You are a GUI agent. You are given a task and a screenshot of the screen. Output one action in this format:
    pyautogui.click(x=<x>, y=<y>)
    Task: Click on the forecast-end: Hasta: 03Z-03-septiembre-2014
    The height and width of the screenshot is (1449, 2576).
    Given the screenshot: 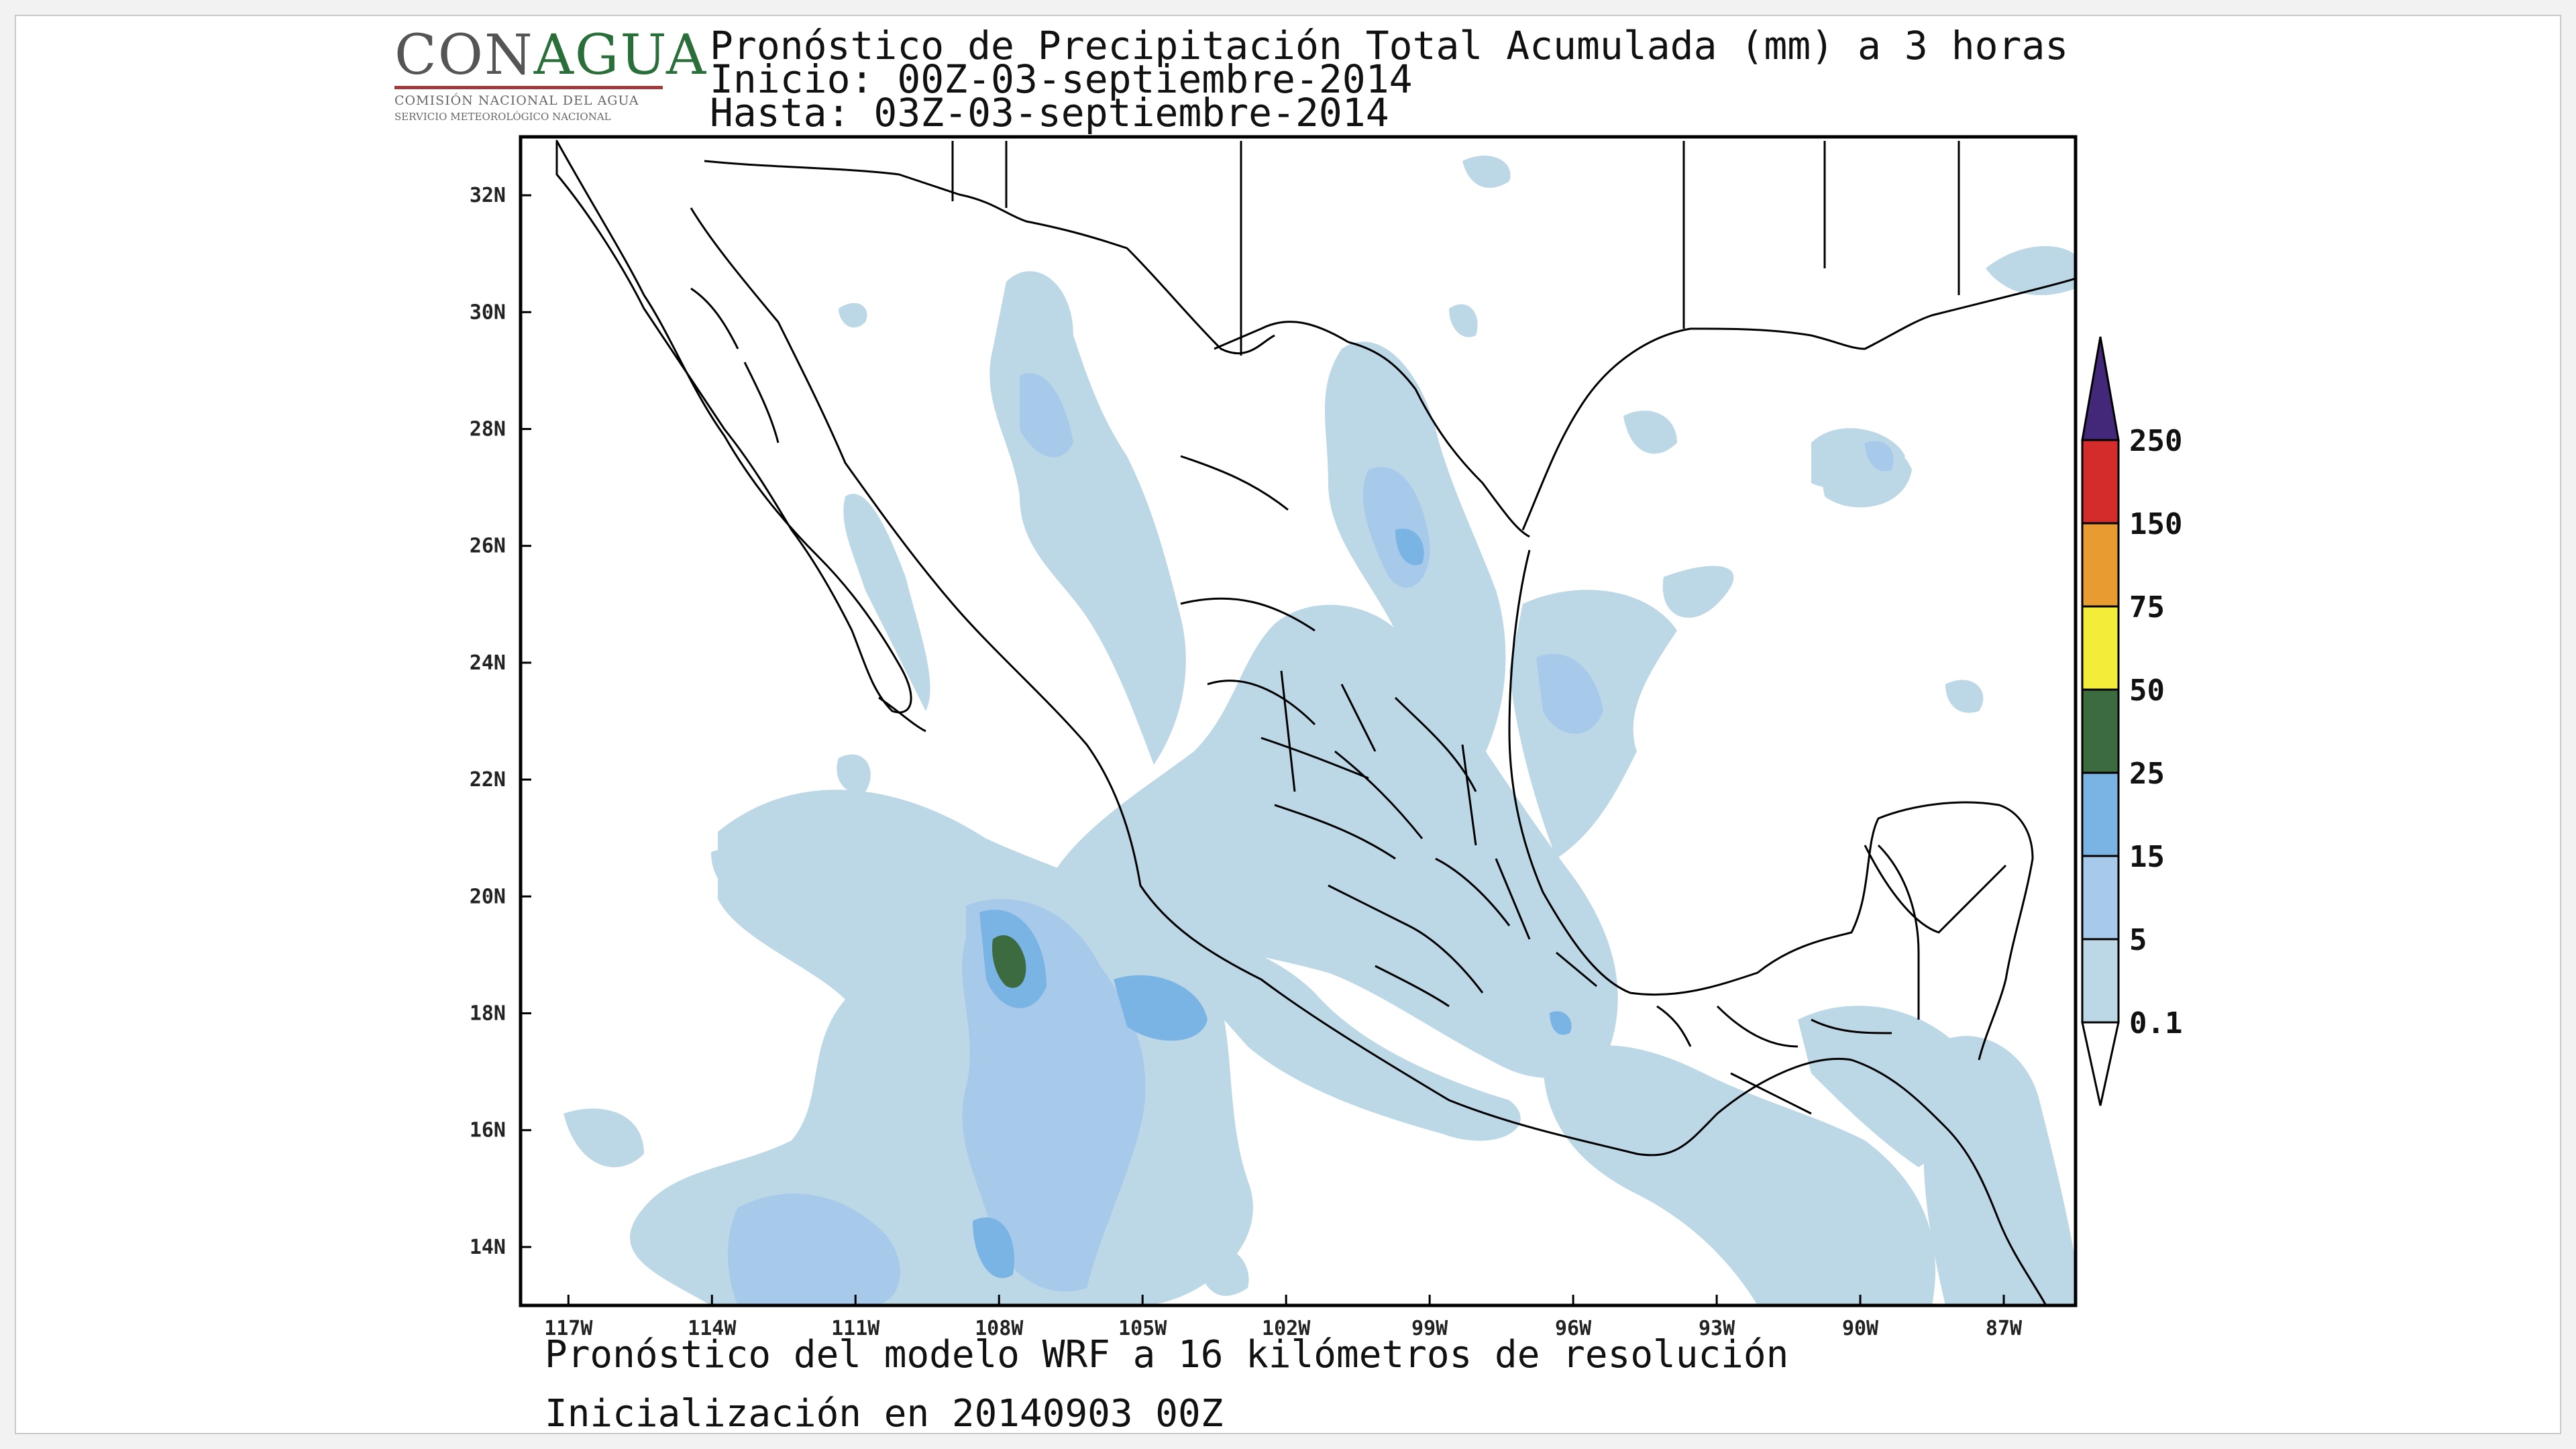 What is the action you would take?
    pyautogui.click(x=1049, y=113)
    